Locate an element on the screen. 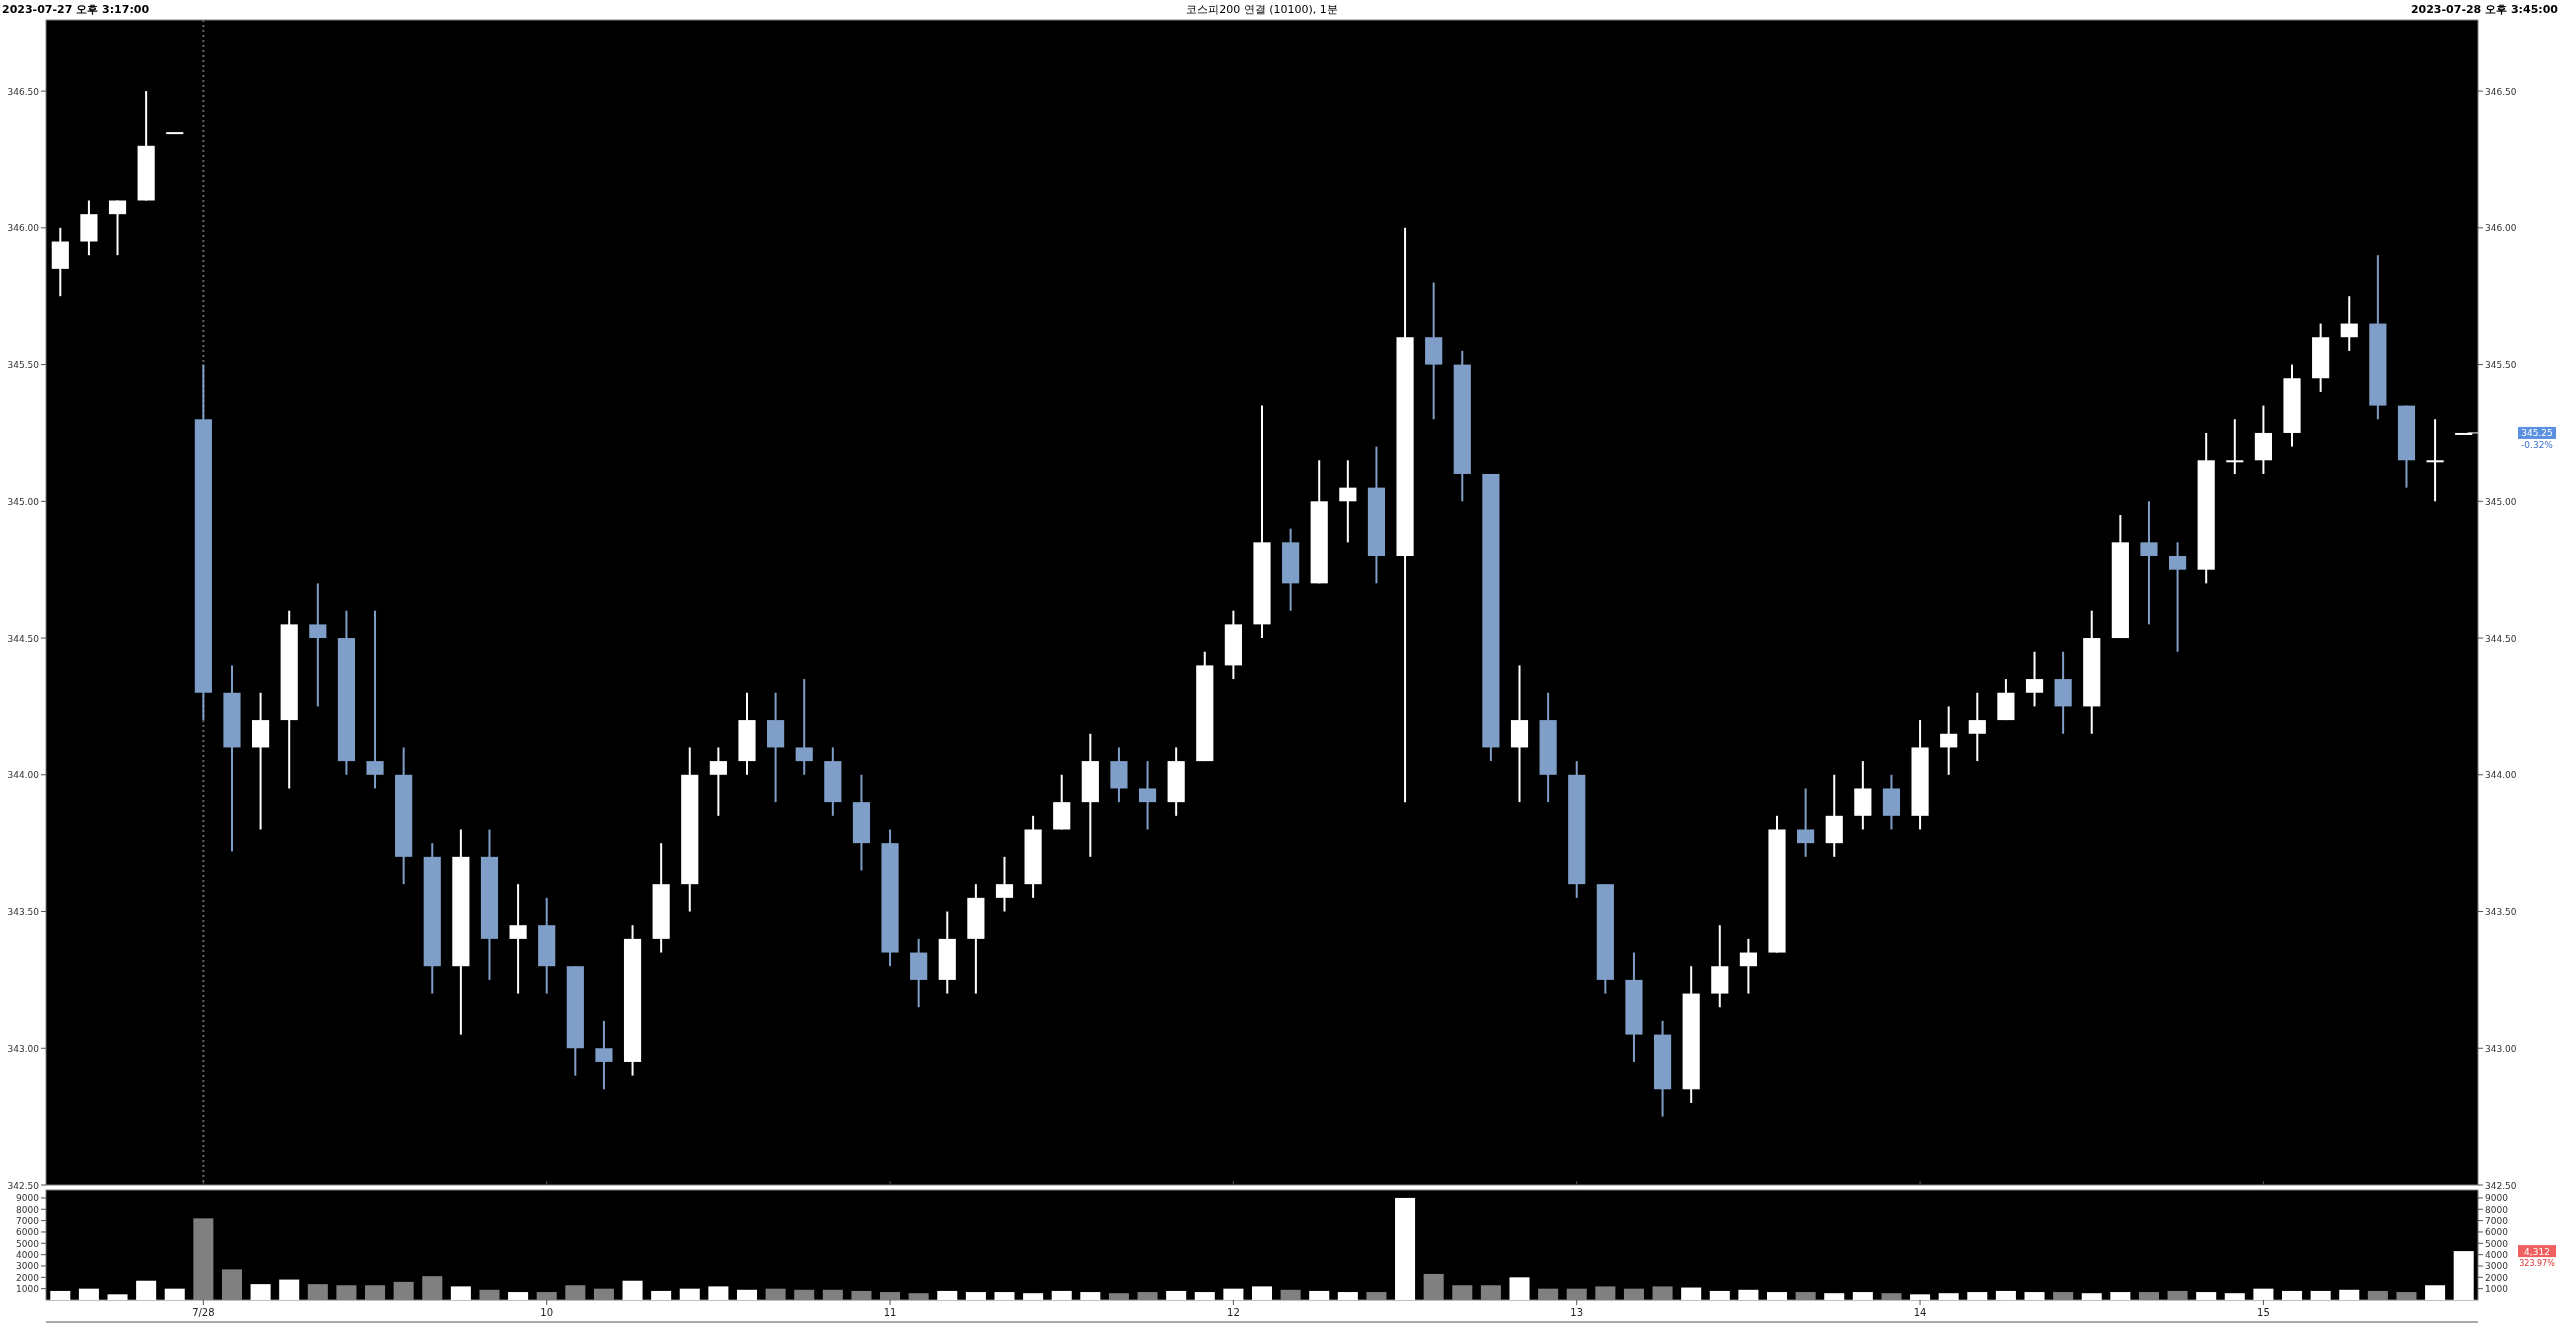  x-tick-label: 7/28 is located at coordinates (203, 1312).